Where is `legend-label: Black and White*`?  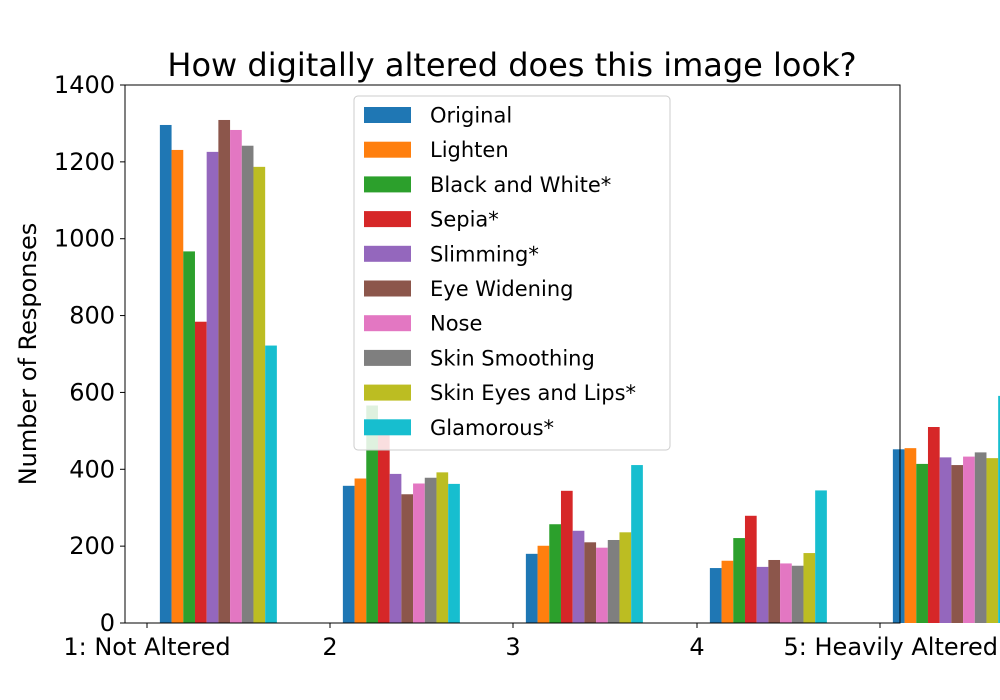 legend-label: Black and White* is located at coordinates (520, 185).